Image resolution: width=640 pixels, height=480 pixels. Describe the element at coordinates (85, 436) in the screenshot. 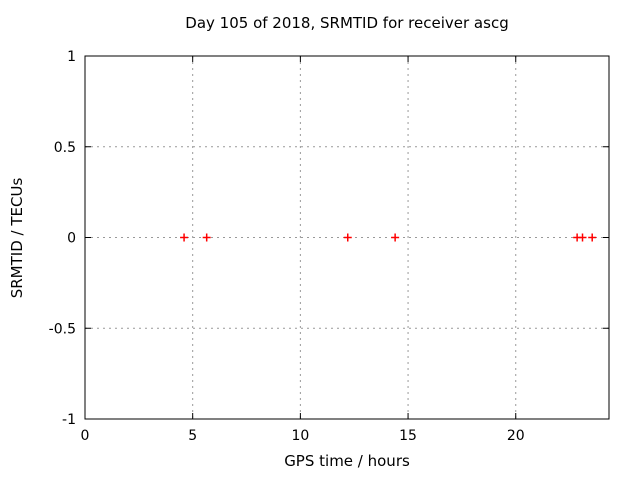

I see `x-tick-label: 0` at that location.